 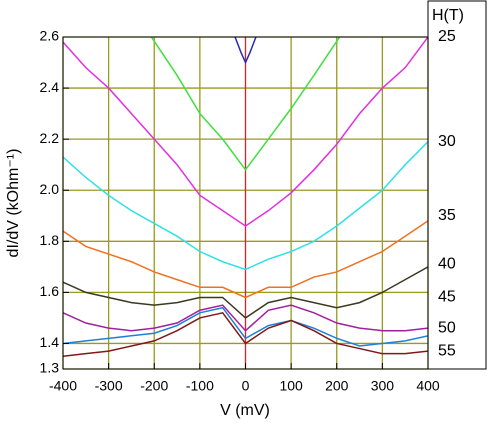 What do you see at coordinates (50, 36) in the screenshot?
I see `y-tick-label: 2.6` at bounding box center [50, 36].